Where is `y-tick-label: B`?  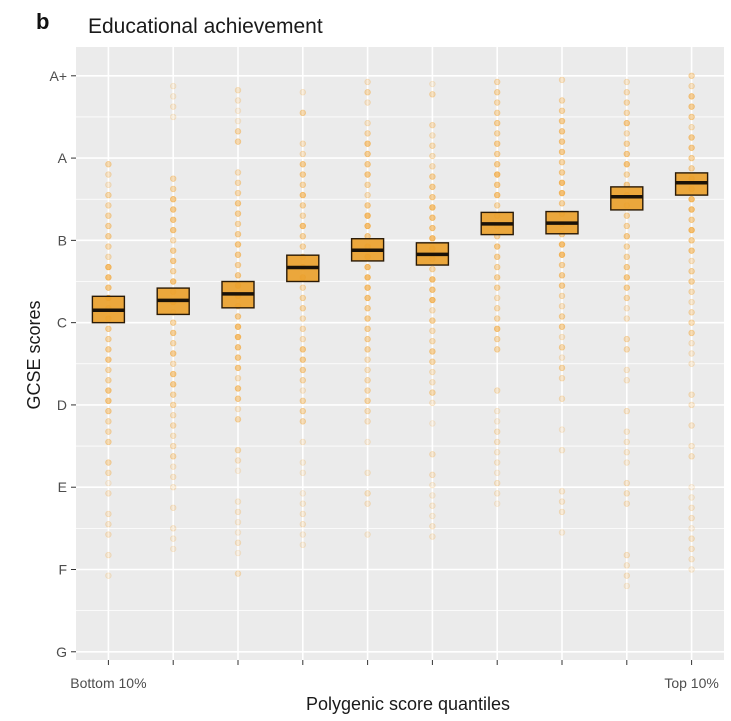
y-tick-label: B is located at coordinates (62, 240).